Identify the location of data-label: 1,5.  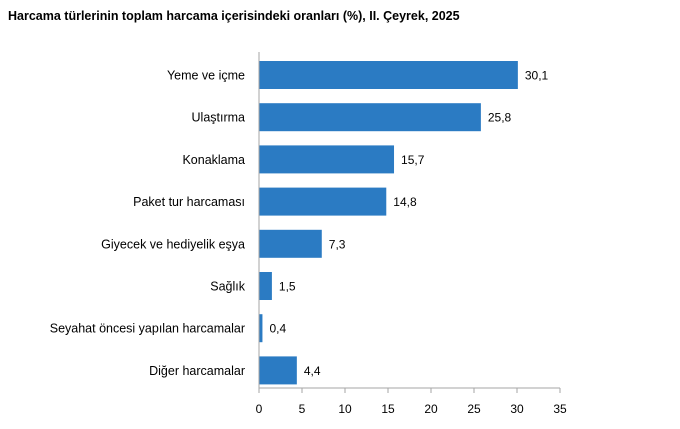
(287, 287).